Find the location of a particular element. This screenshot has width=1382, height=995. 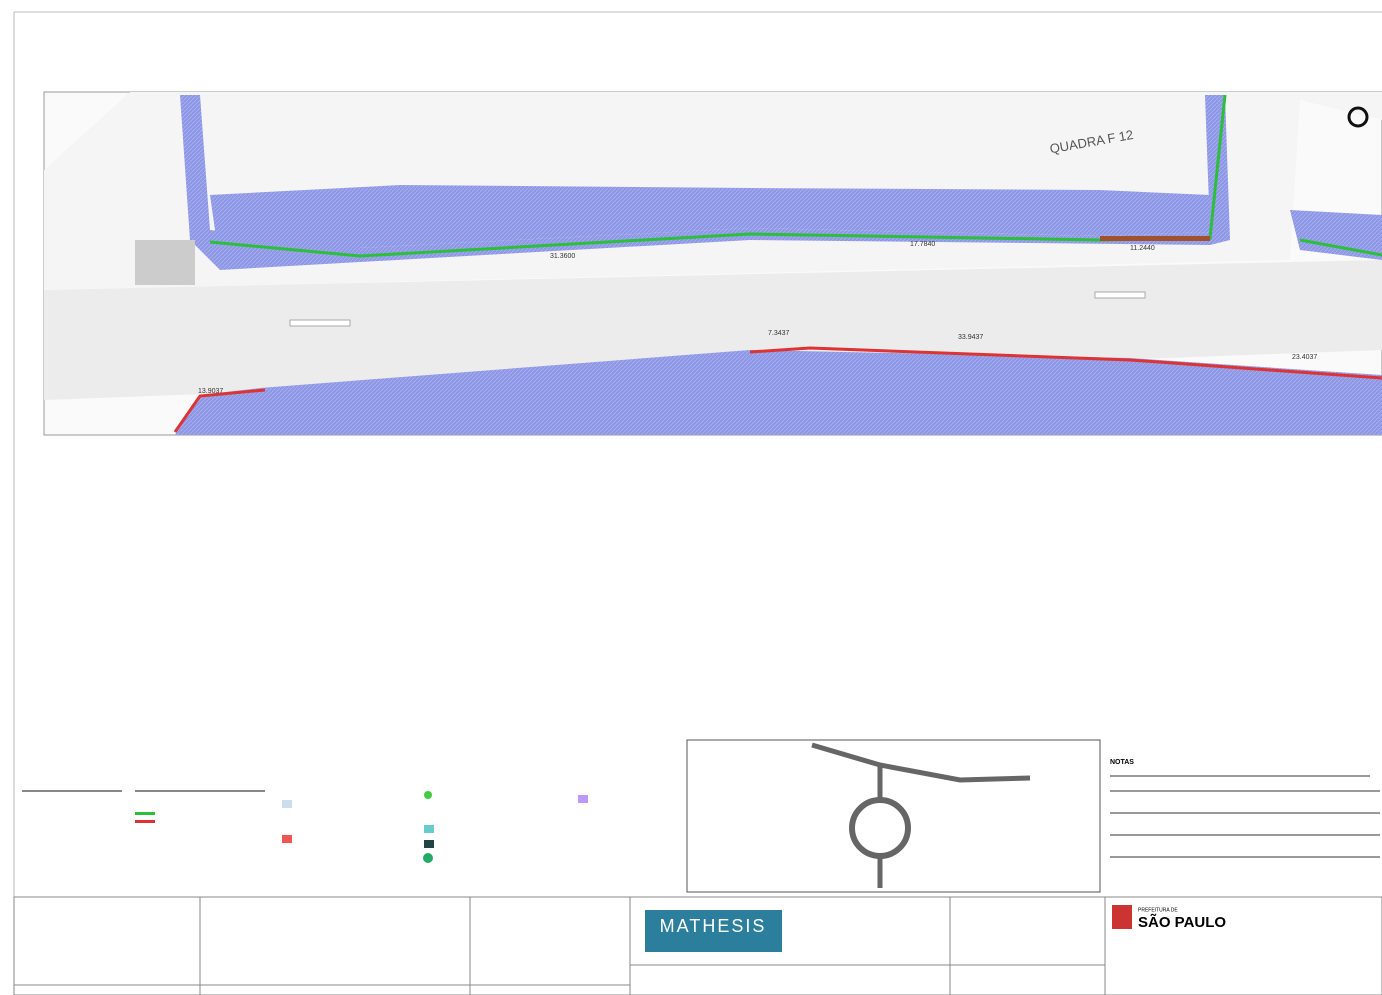

dimension: 17.7840 is located at coordinates (922, 244).